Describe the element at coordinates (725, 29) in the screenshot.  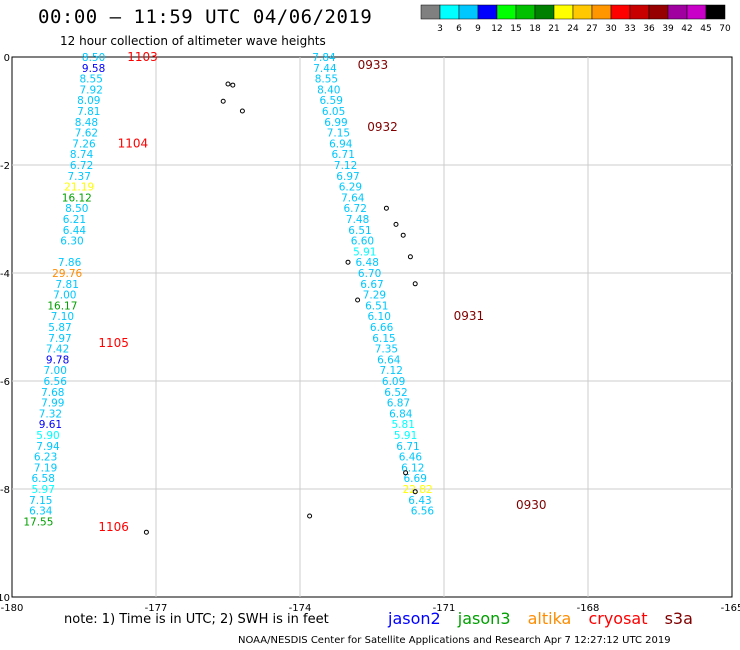
I see `color-scale-label: 70` at that location.